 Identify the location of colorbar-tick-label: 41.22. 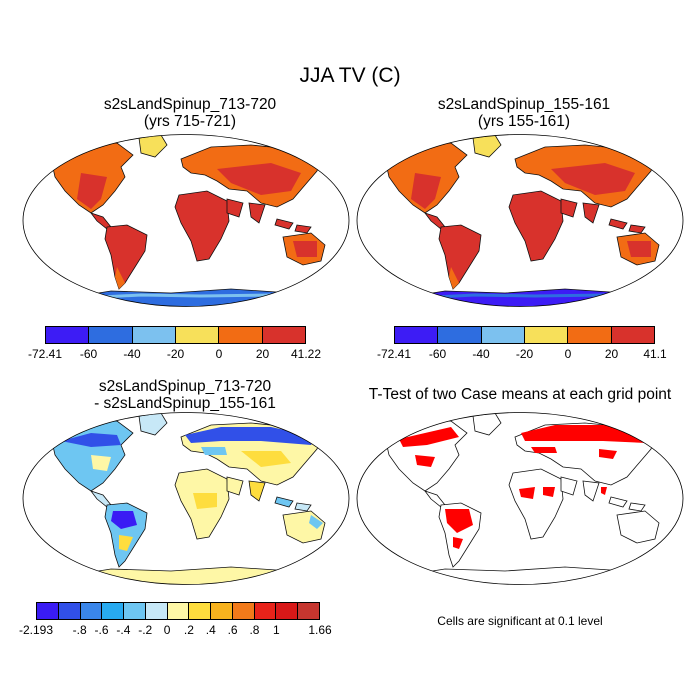
(306, 354).